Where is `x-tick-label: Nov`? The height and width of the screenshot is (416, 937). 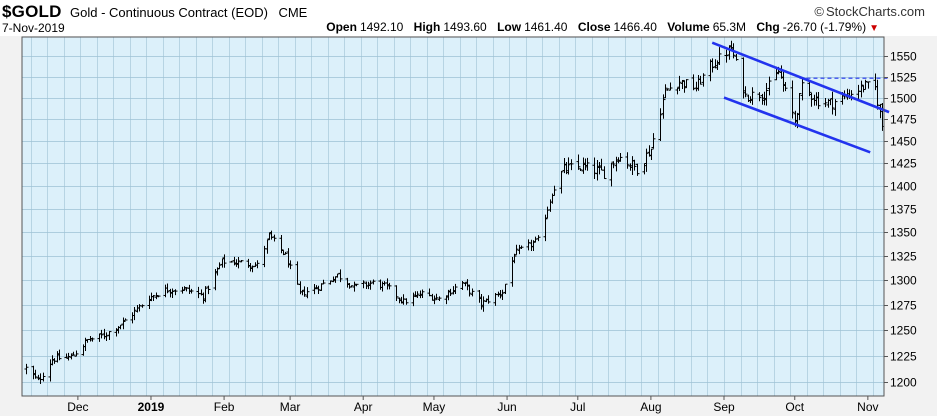 x-tick-label: Nov is located at coordinates (867, 407).